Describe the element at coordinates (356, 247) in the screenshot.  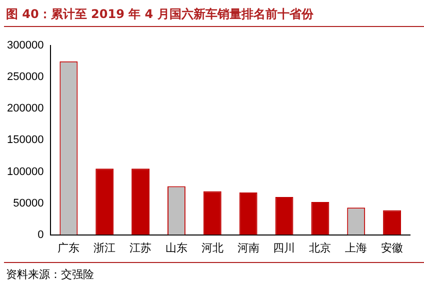
I see `x-tick-label: 上海` at that location.